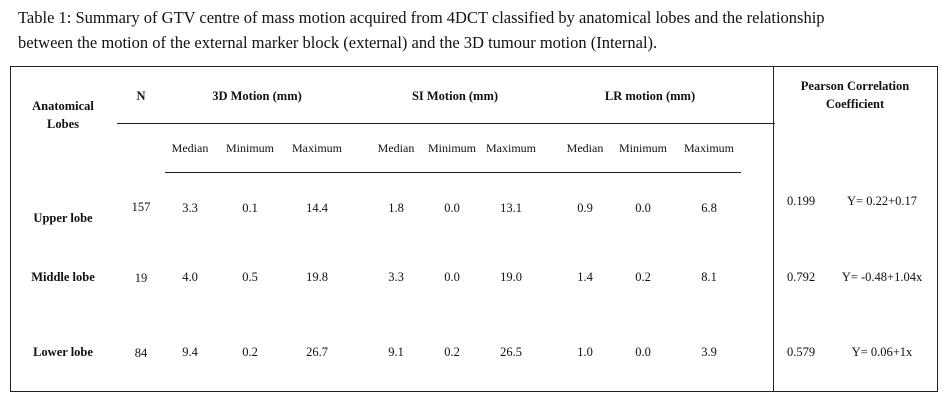 The height and width of the screenshot is (400, 941). I want to click on row-upper-pearson-r: 0.199, so click(801, 201).